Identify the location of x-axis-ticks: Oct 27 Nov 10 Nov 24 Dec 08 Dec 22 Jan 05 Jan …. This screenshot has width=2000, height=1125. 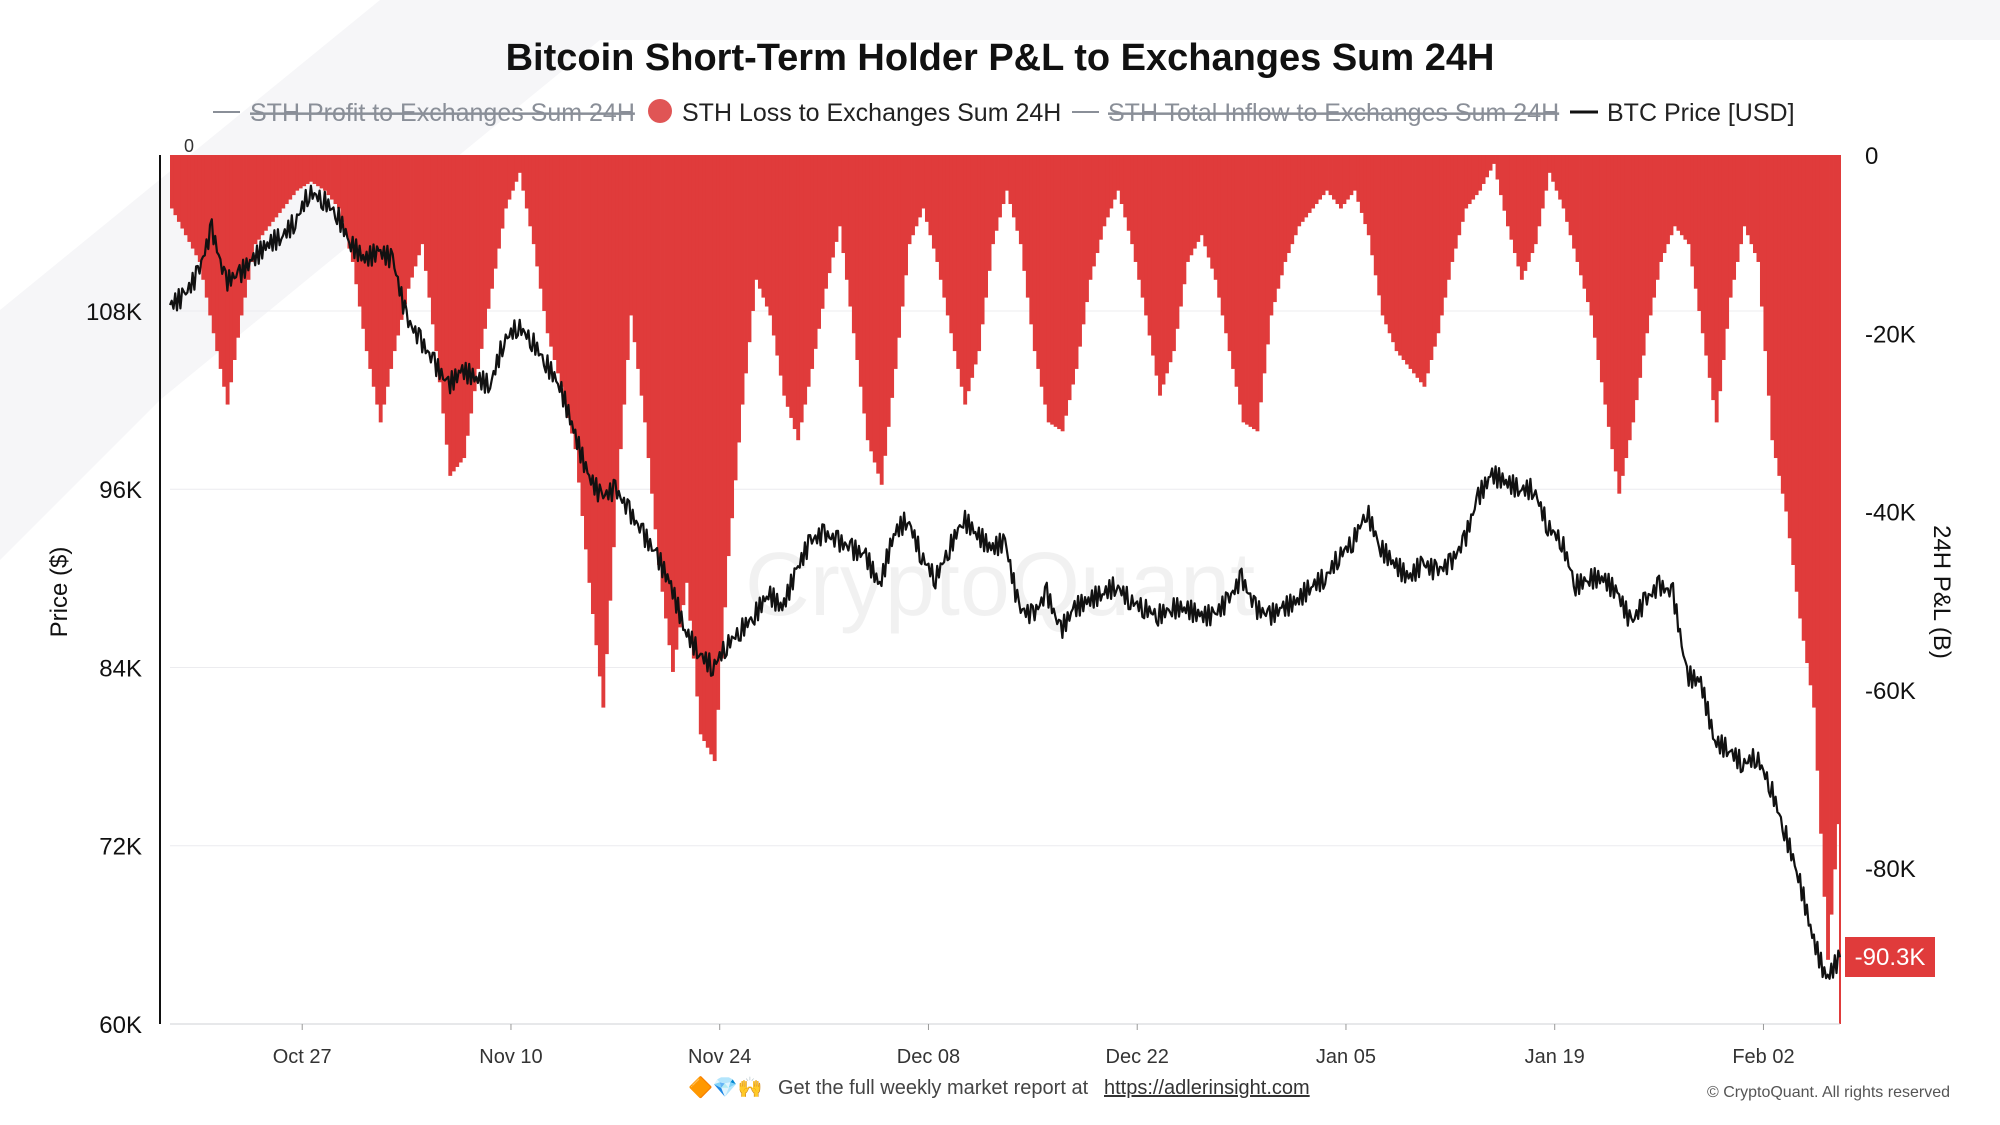
(1034, 1046).